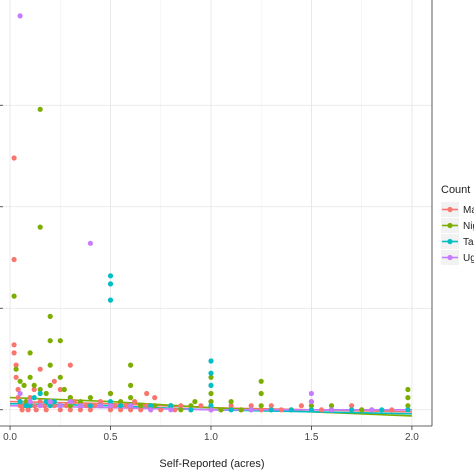  I want to click on legend-title: Count, so click(455, 190).